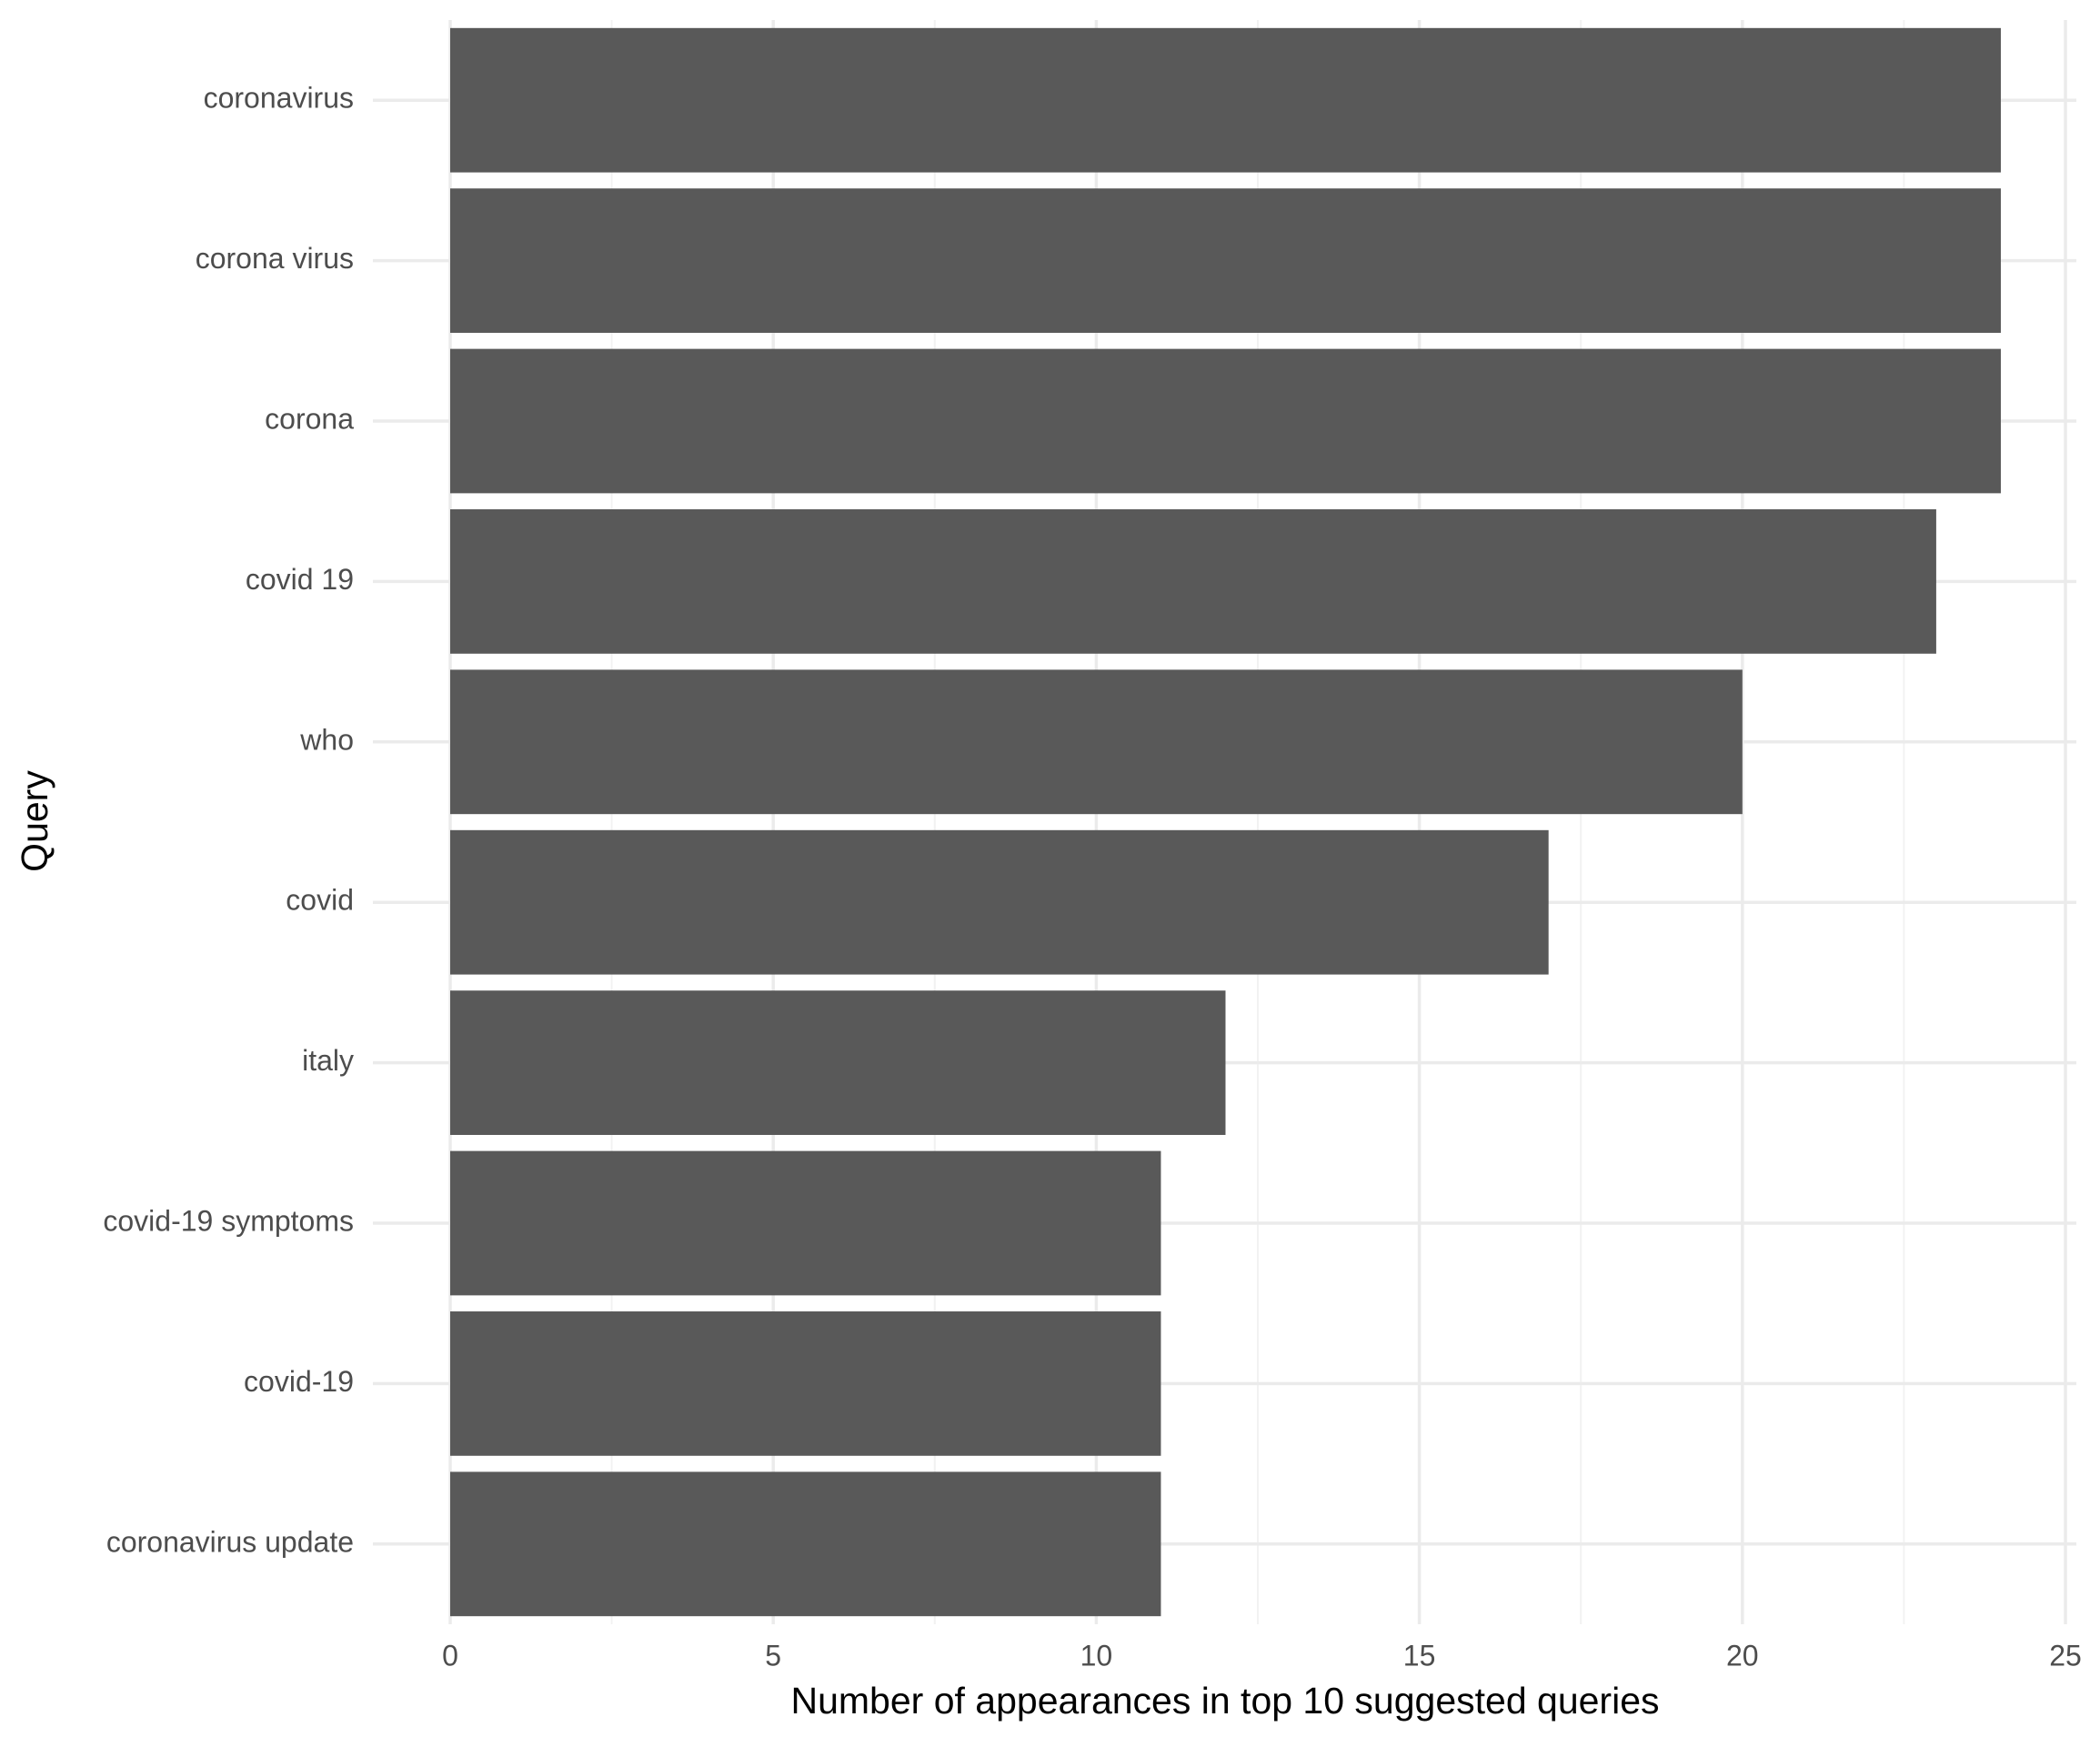 This screenshot has width=2100, height=1747. What do you see at coordinates (326, 739) in the screenshot?
I see `y-tick-label: who` at bounding box center [326, 739].